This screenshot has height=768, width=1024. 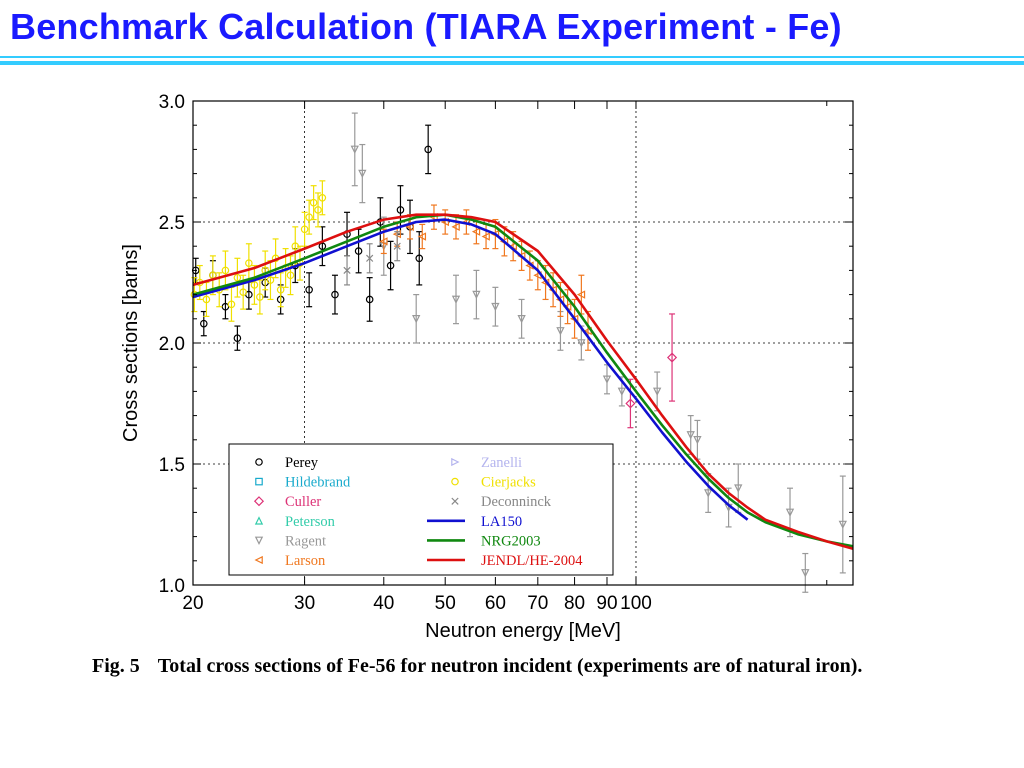 I want to click on series-cierjacks, so click(x=258, y=251).